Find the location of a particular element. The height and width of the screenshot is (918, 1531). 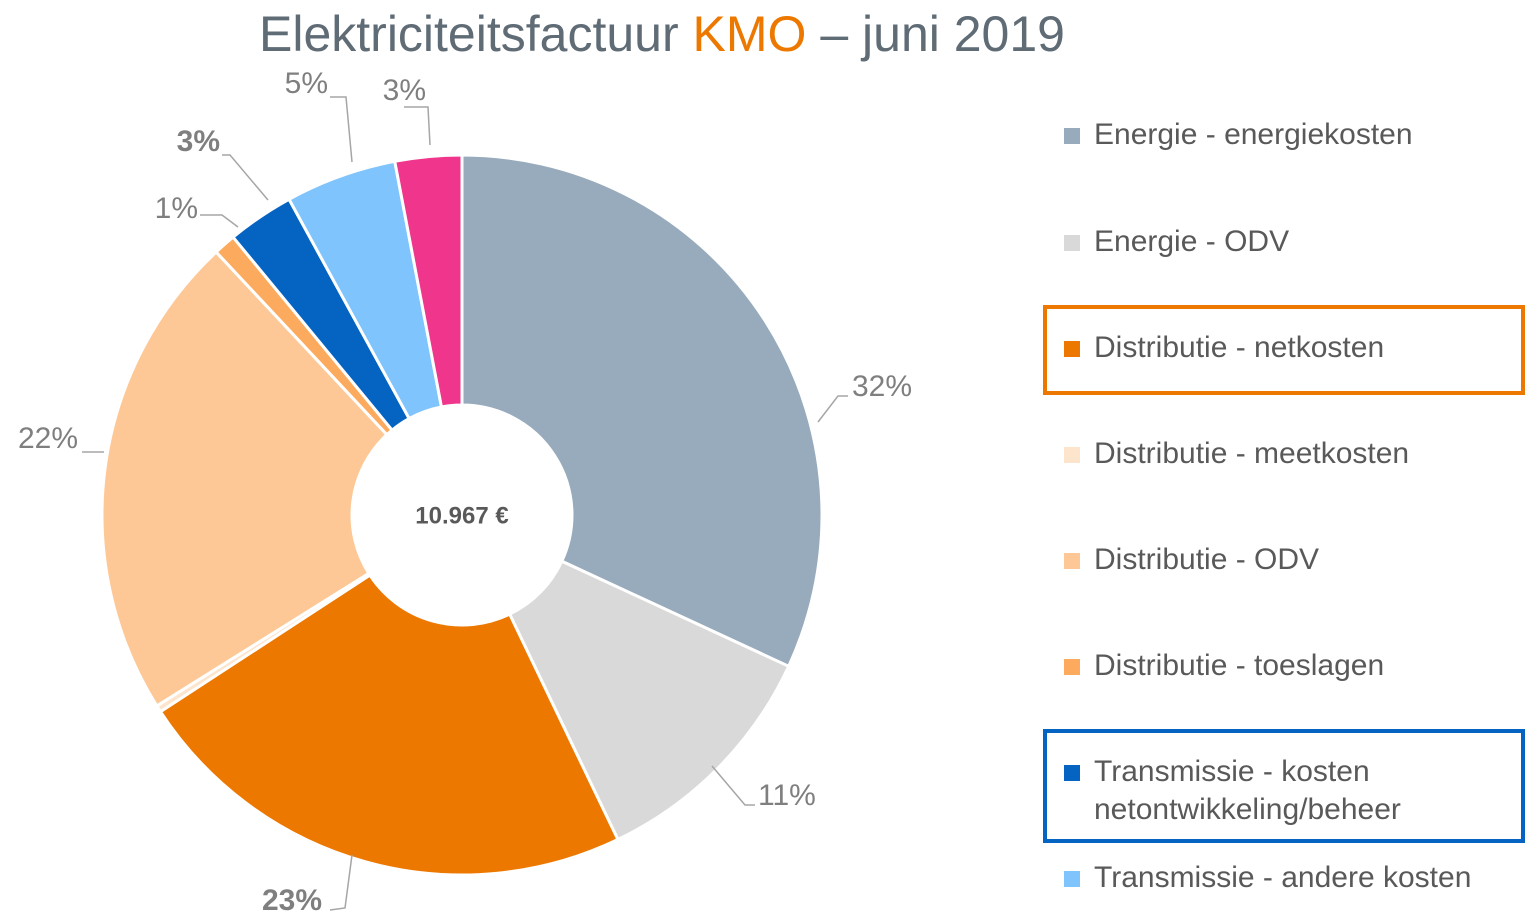

value-label: 11% is located at coordinates (787, 795).